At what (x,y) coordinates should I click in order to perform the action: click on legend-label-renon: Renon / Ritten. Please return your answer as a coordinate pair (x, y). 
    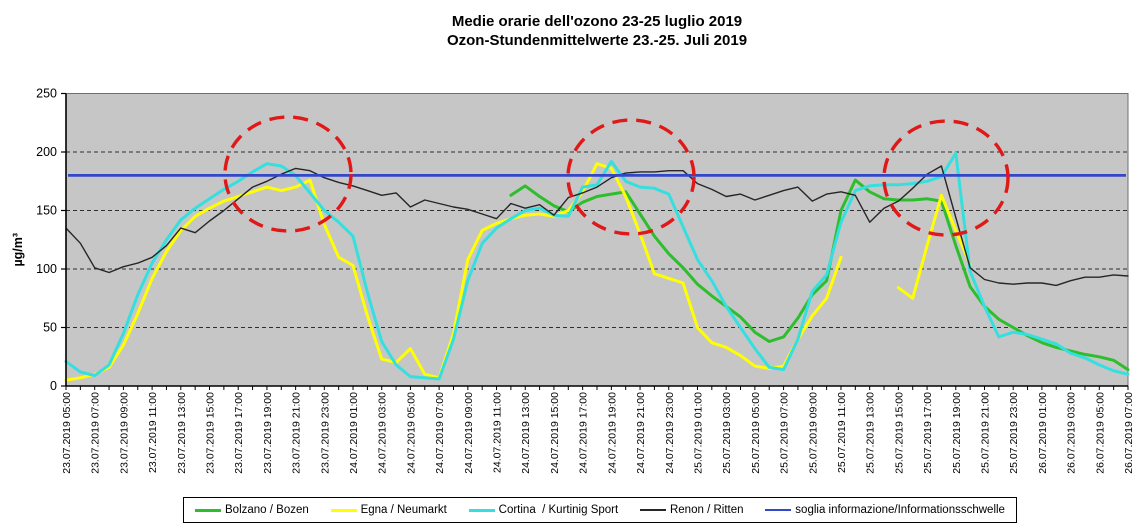
    Looking at the image, I should click on (706, 510).